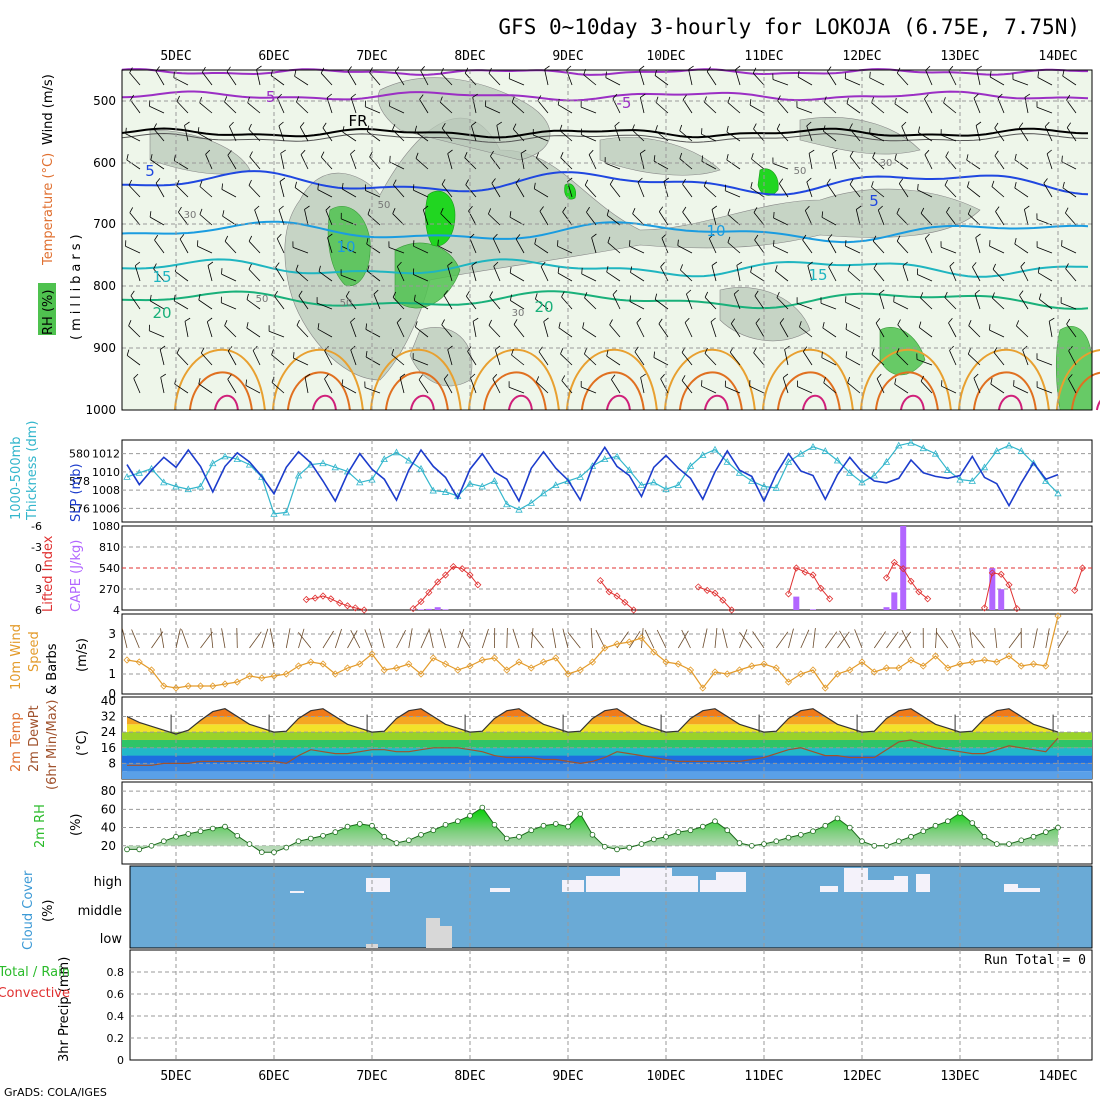  Describe the element at coordinates (829, 889) in the screenshot. I see `cloud-high-block` at that location.